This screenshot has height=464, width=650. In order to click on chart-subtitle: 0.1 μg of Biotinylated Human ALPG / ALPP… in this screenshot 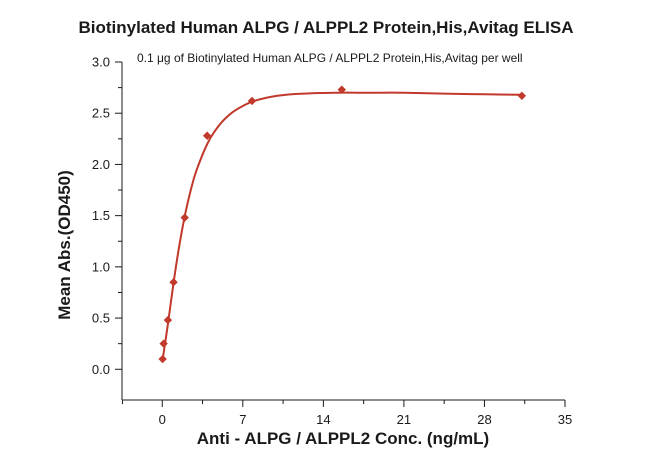, I will do `click(330, 58)`.